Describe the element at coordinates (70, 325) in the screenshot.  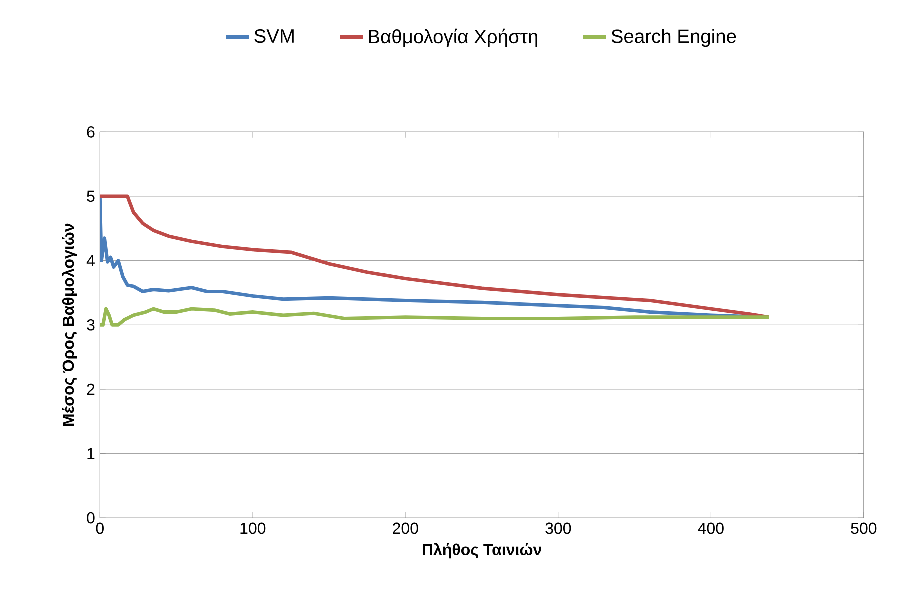
I see `y-axis-title: Μέσος Όρος Βαθμολογιών` at that location.